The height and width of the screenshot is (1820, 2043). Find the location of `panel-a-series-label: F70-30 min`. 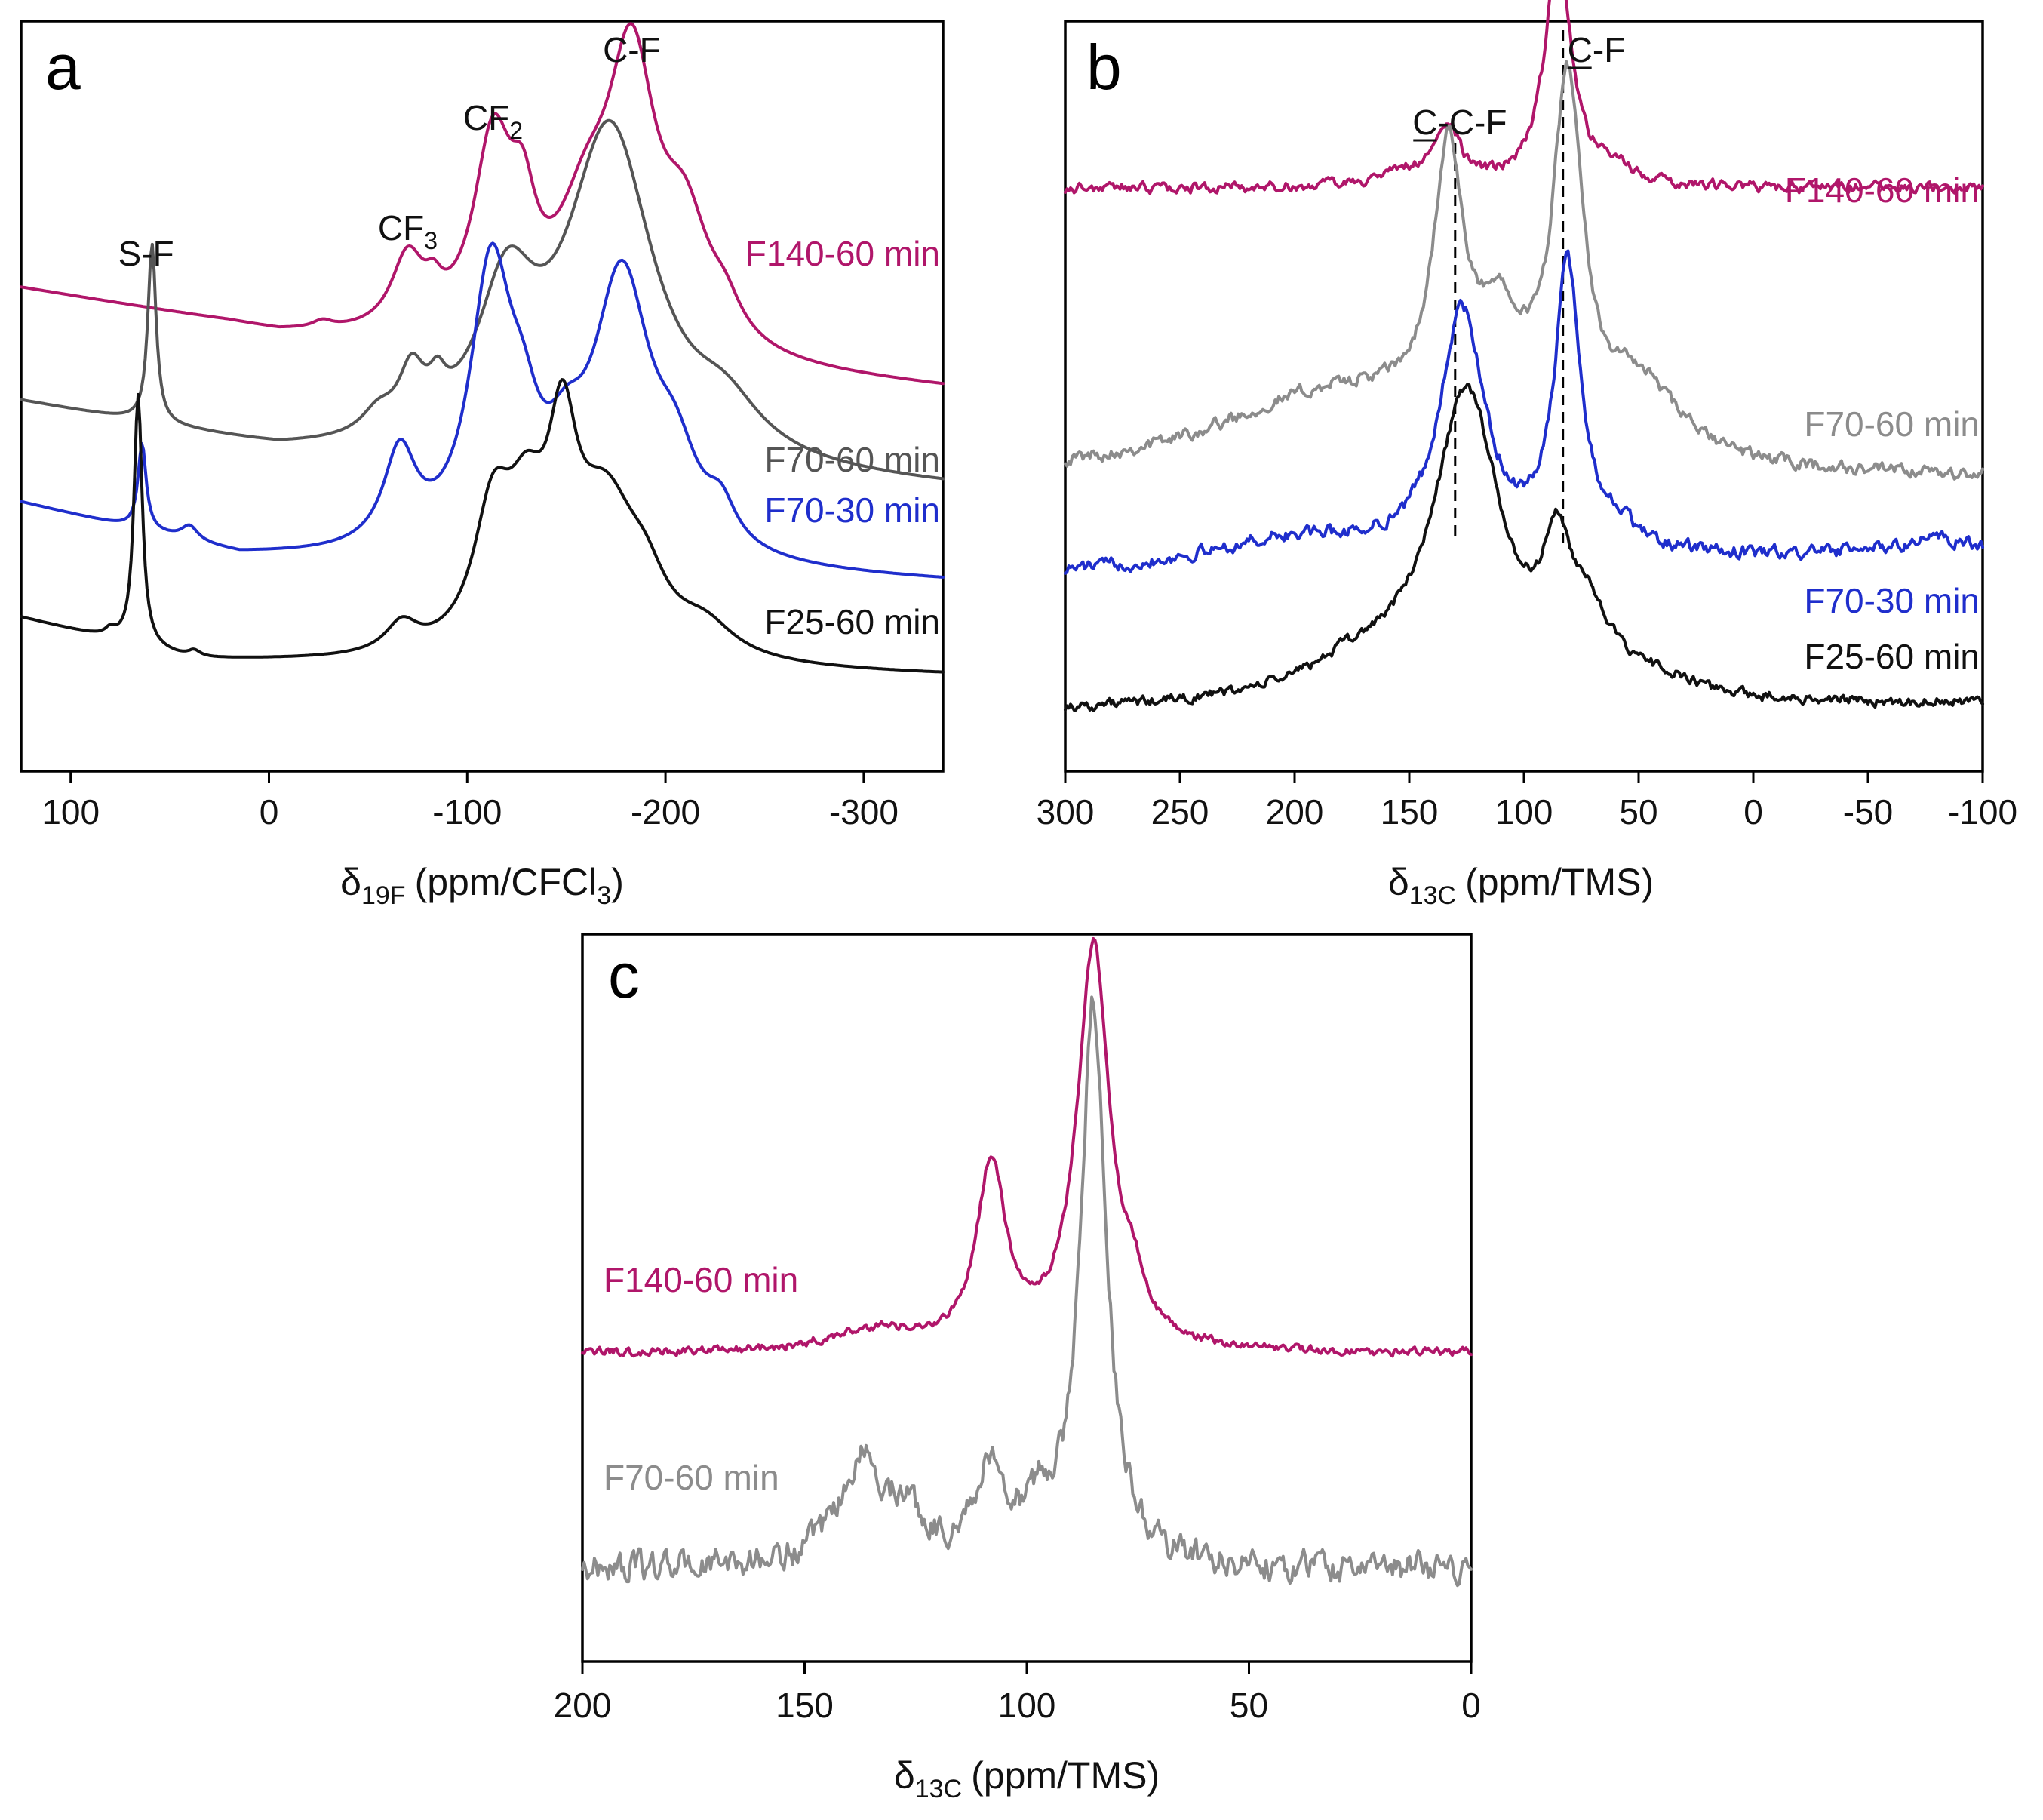

panel-a-series-label: F70-30 min is located at coordinates (852, 510).